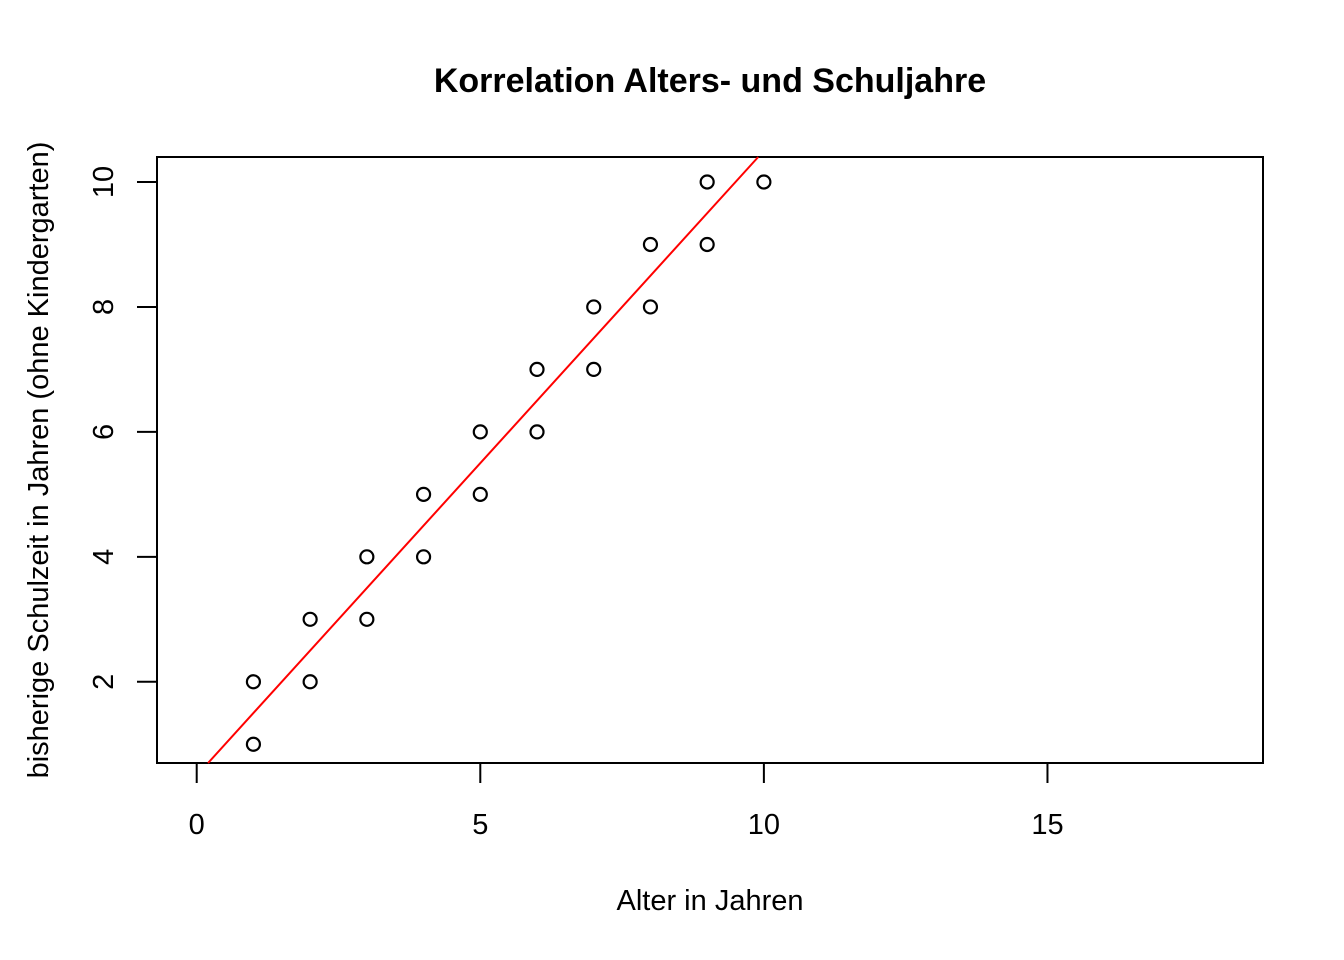  Describe the element at coordinates (104, 182) in the screenshot. I see `y-tick-label: 10` at that location.